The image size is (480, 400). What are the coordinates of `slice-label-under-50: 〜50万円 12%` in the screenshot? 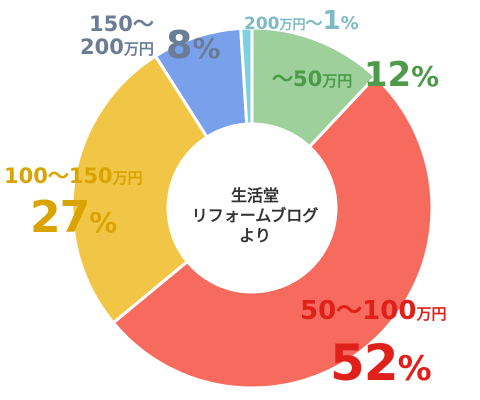 It's located at (355, 75).